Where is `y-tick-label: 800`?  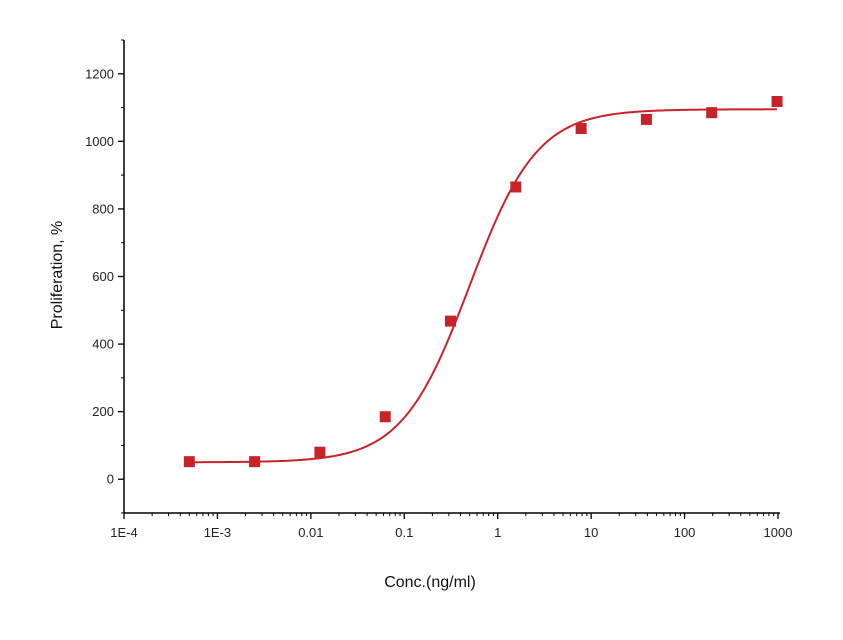
y-tick-label: 800 is located at coordinates (103, 208).